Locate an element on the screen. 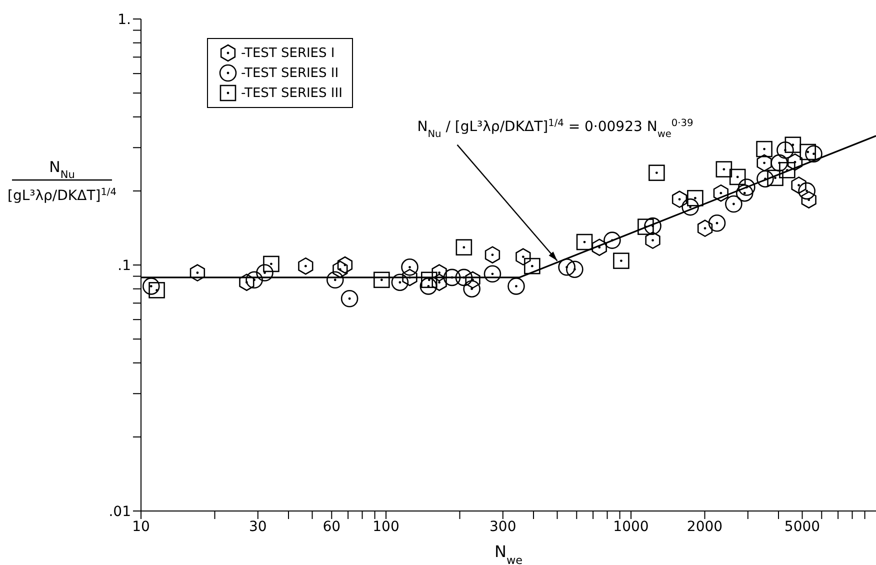  x-tick-label: 10 is located at coordinates (141, 526).